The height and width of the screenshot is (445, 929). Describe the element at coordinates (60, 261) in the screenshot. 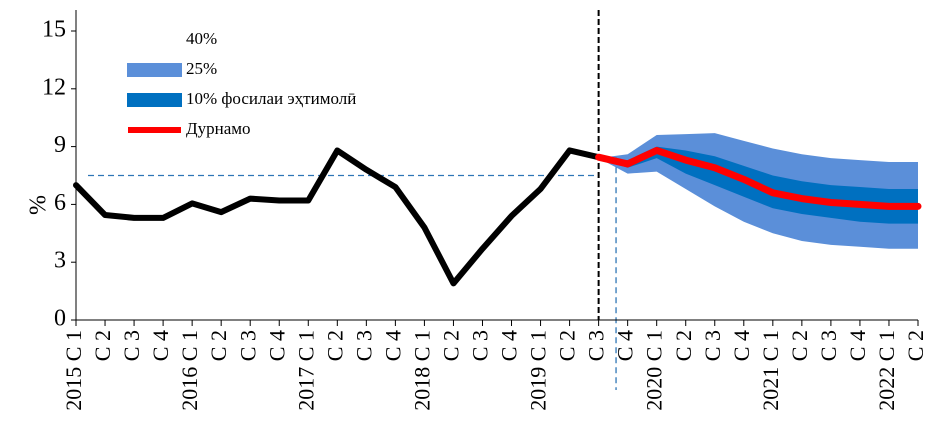

I see `y-tick-label: 3` at that location.